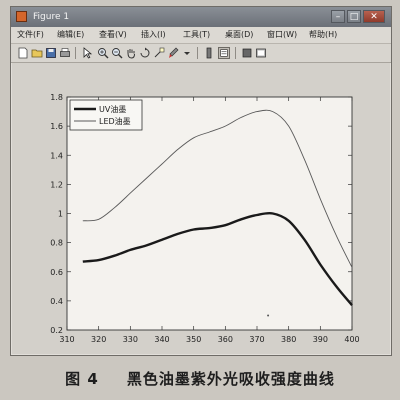 The width and height of the screenshot is (400, 400). I want to click on x-tick-label: 360, so click(225, 339).